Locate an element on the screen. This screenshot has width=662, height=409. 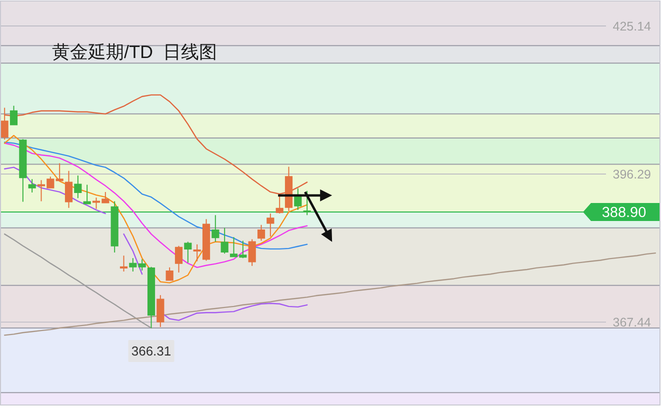
y-tick-label: 367.44 is located at coordinates (632, 323).